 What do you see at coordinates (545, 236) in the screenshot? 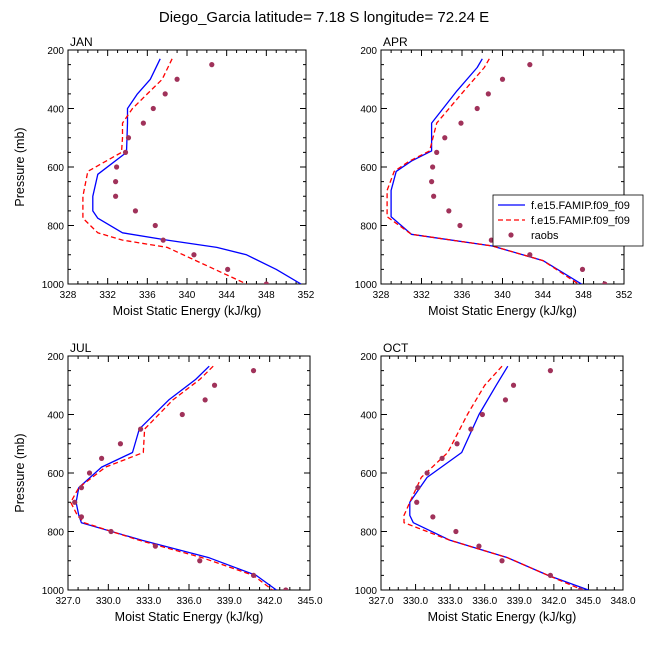
I see `legend-label: raobs` at bounding box center [545, 236].